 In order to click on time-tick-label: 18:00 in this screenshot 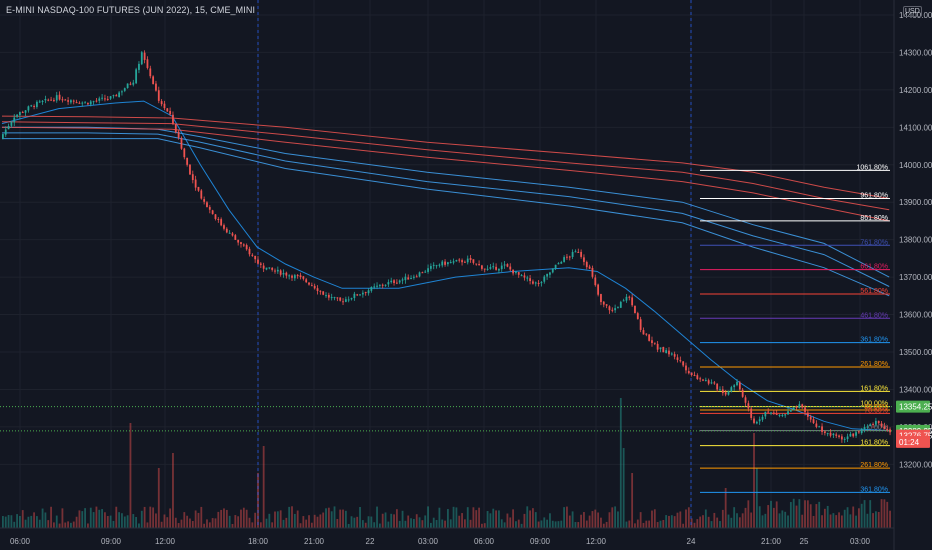, I will do `click(258, 541)`.